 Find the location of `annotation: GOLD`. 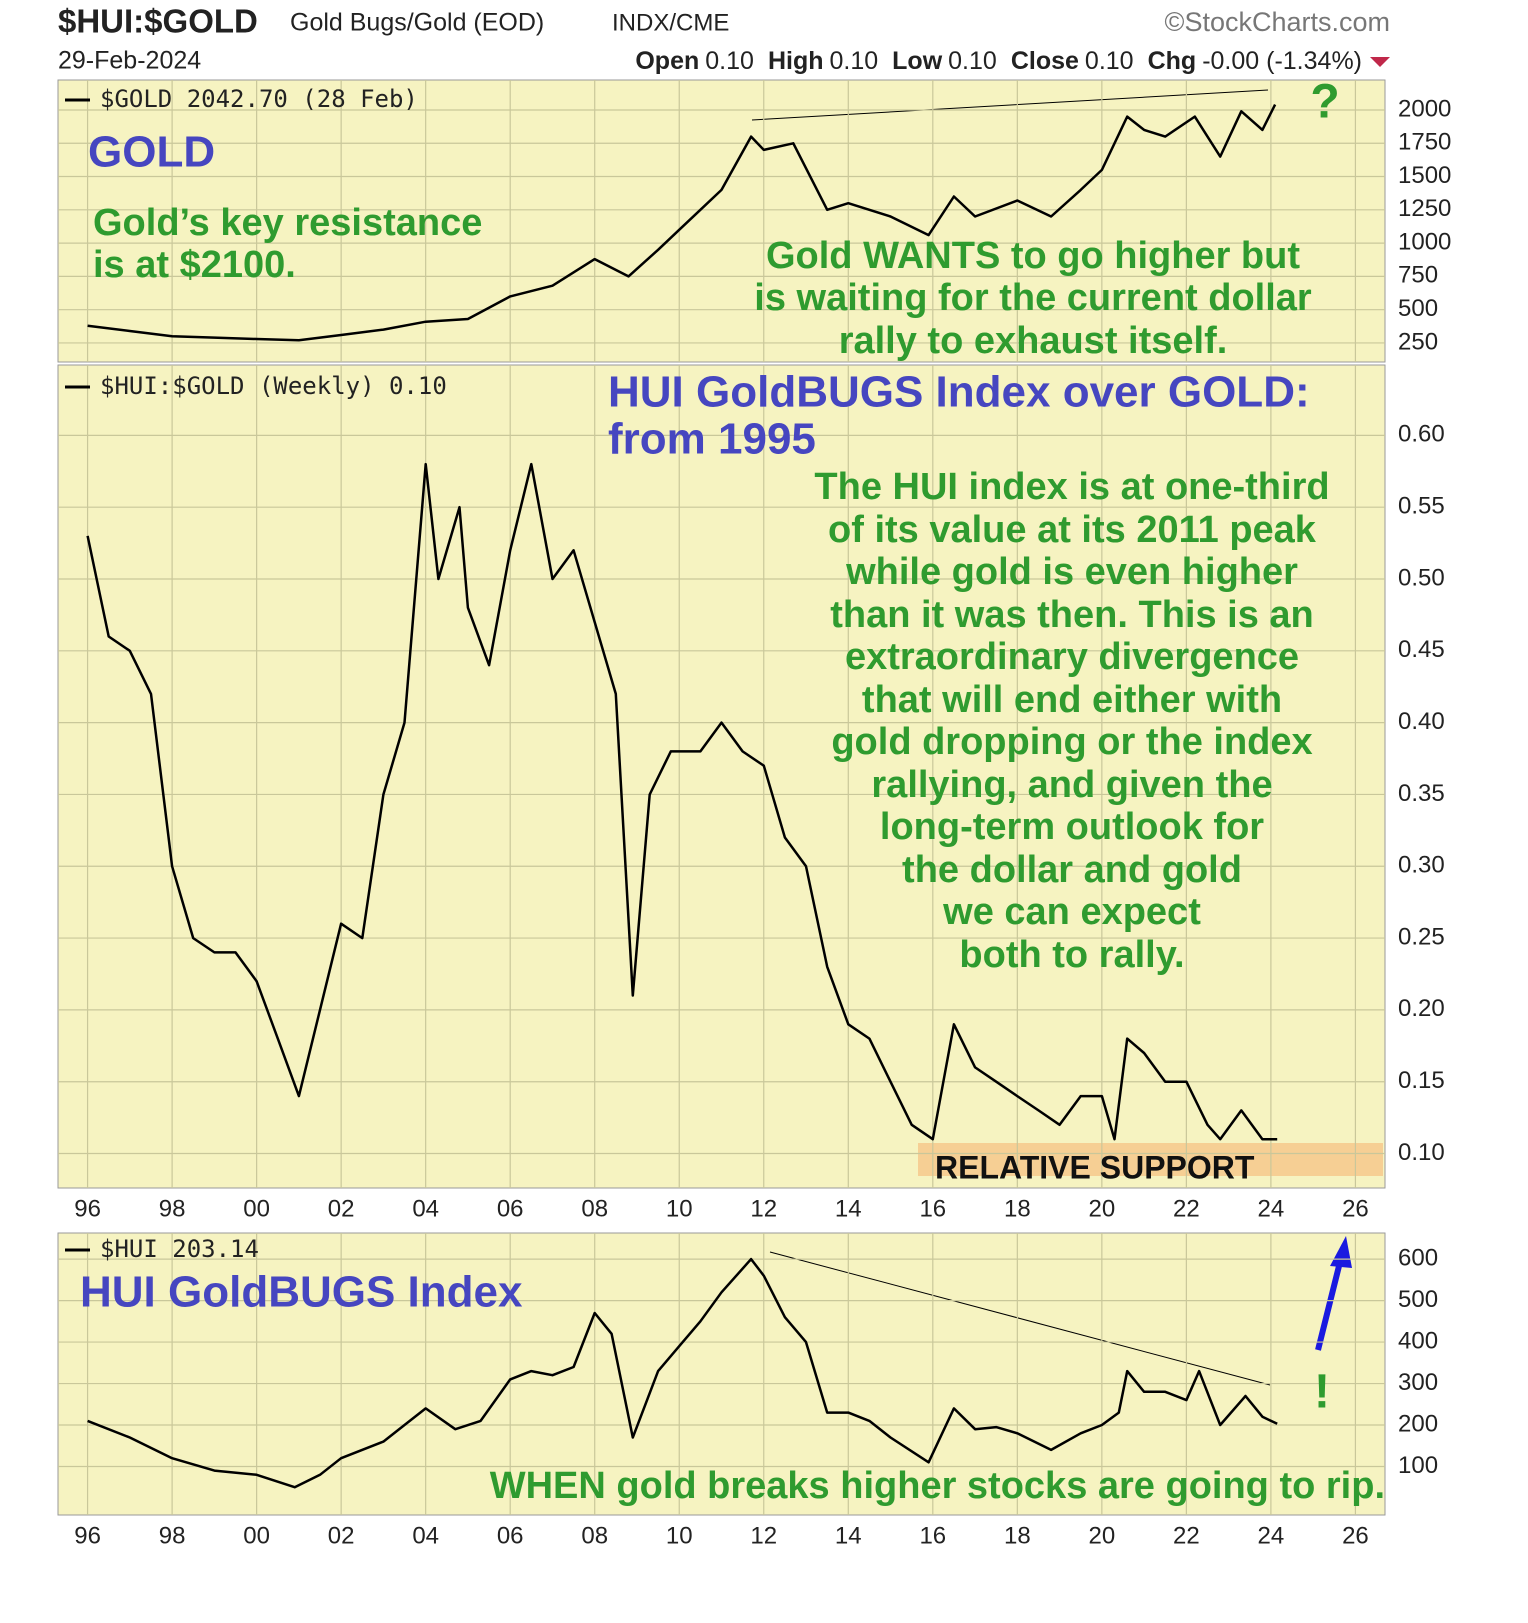

annotation: GOLD is located at coordinates (151, 152).